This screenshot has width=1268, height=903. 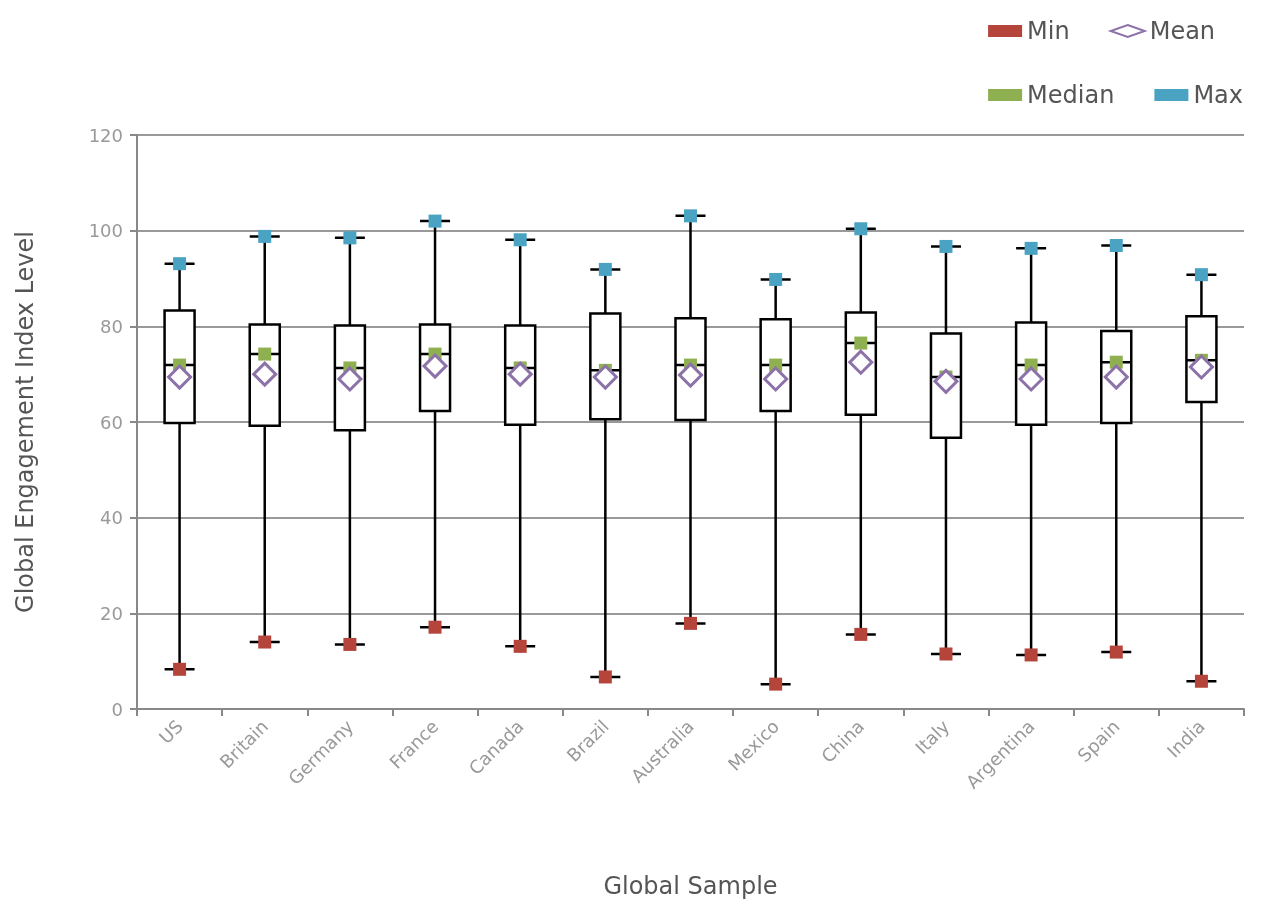 I want to click on legend-label: Mean, so click(x=1182, y=31).